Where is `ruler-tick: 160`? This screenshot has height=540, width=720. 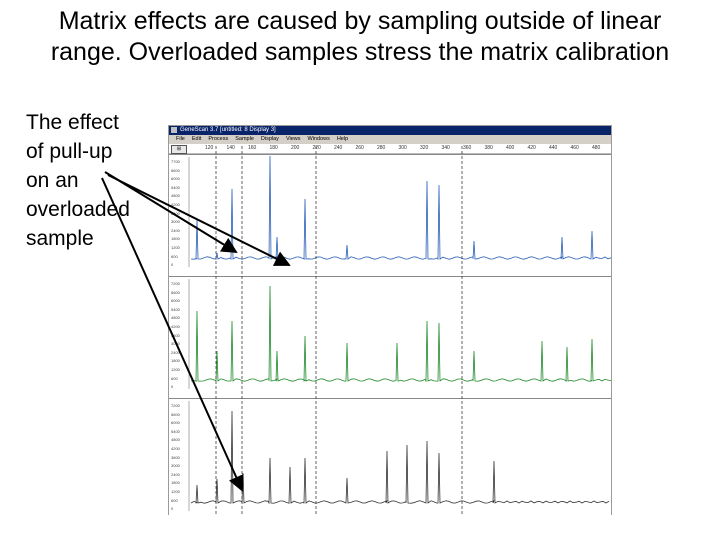 ruler-tick: 160 is located at coordinates (252, 148).